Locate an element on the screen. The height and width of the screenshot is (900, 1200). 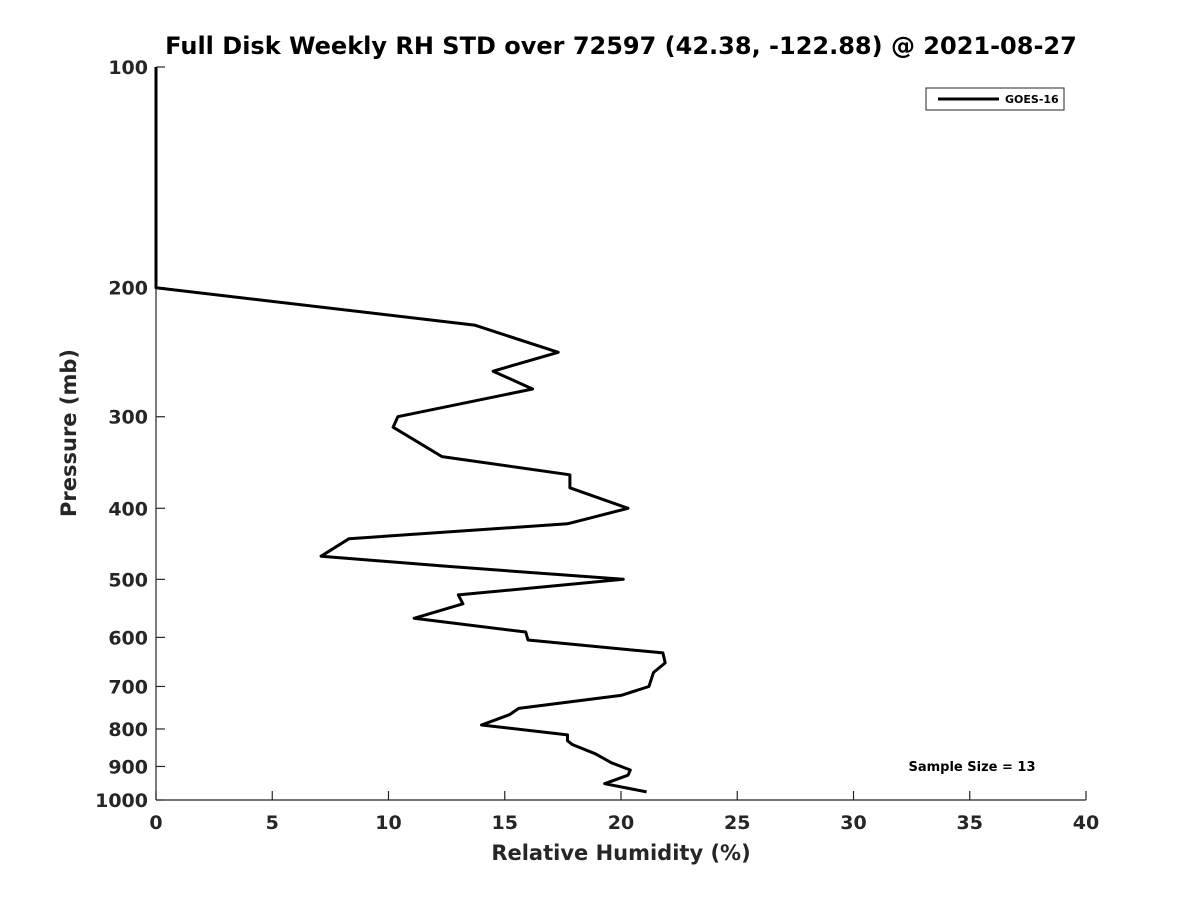
y-tick-label: 200 is located at coordinates (128, 289).